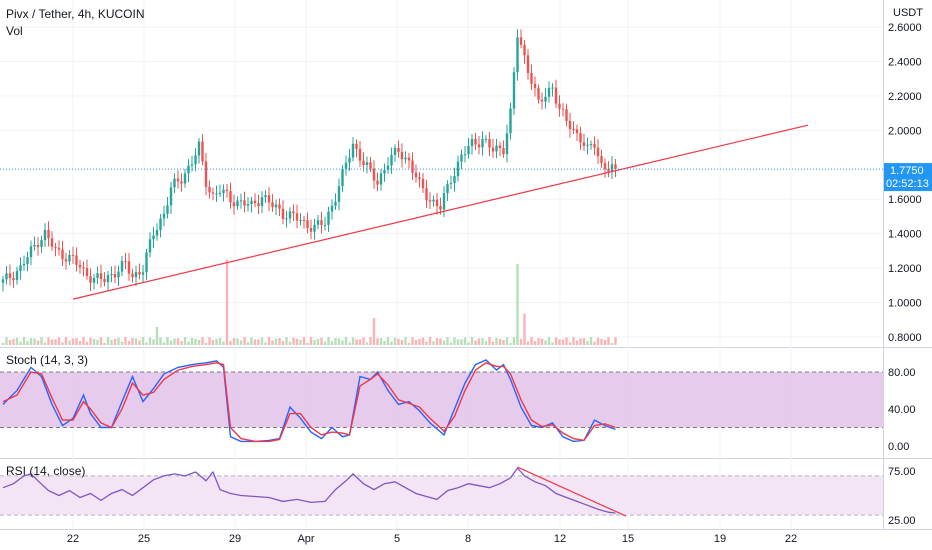 This screenshot has width=932, height=550. What do you see at coordinates (628, 539) in the screenshot?
I see `time-tick-label: 15` at bounding box center [628, 539].